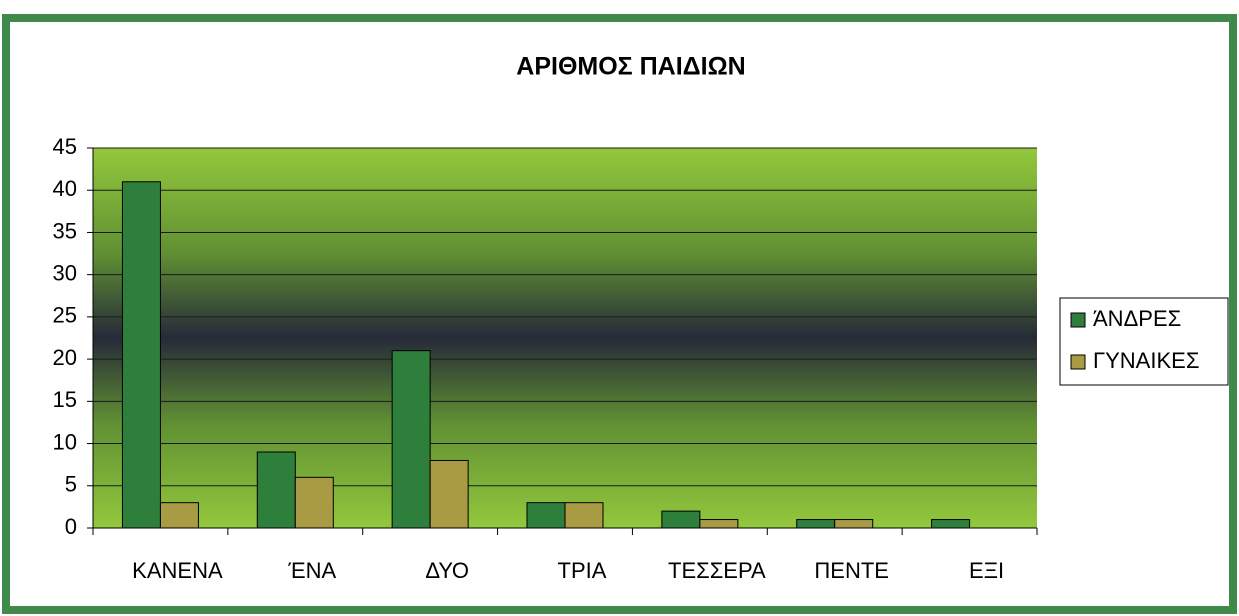  What do you see at coordinates (177, 570) in the screenshot?
I see `x-tick-label: ΚΑΝΕΝΑ` at bounding box center [177, 570].